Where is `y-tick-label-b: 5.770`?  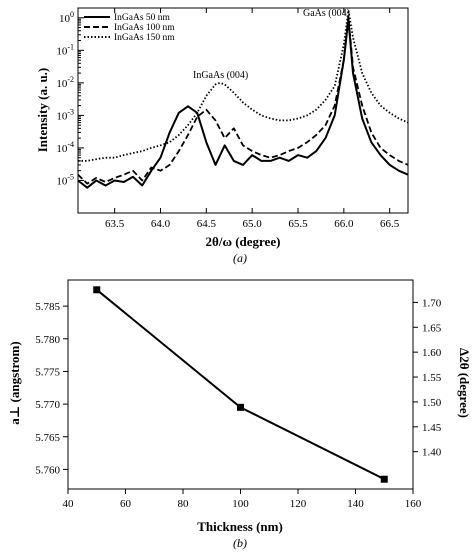 y-tick-label-b: 5.770 is located at coordinates (47, 405).